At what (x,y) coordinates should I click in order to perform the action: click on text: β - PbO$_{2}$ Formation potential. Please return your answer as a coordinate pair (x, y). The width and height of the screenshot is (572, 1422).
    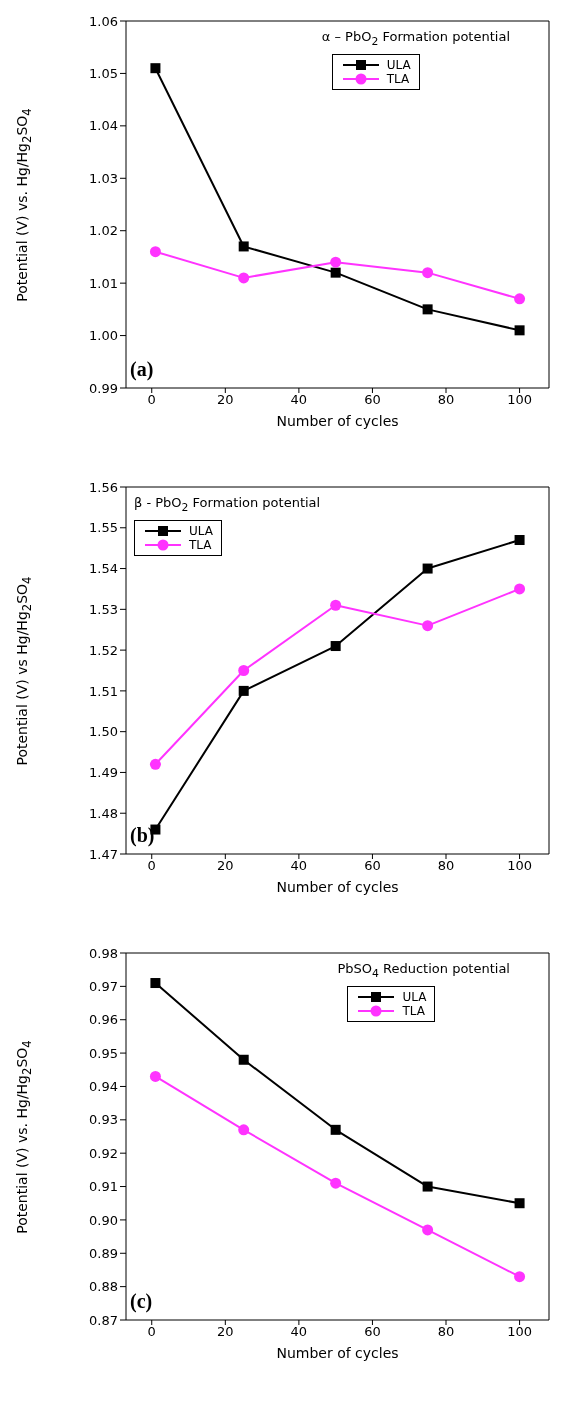
    Looking at the image, I should click on (227, 504).